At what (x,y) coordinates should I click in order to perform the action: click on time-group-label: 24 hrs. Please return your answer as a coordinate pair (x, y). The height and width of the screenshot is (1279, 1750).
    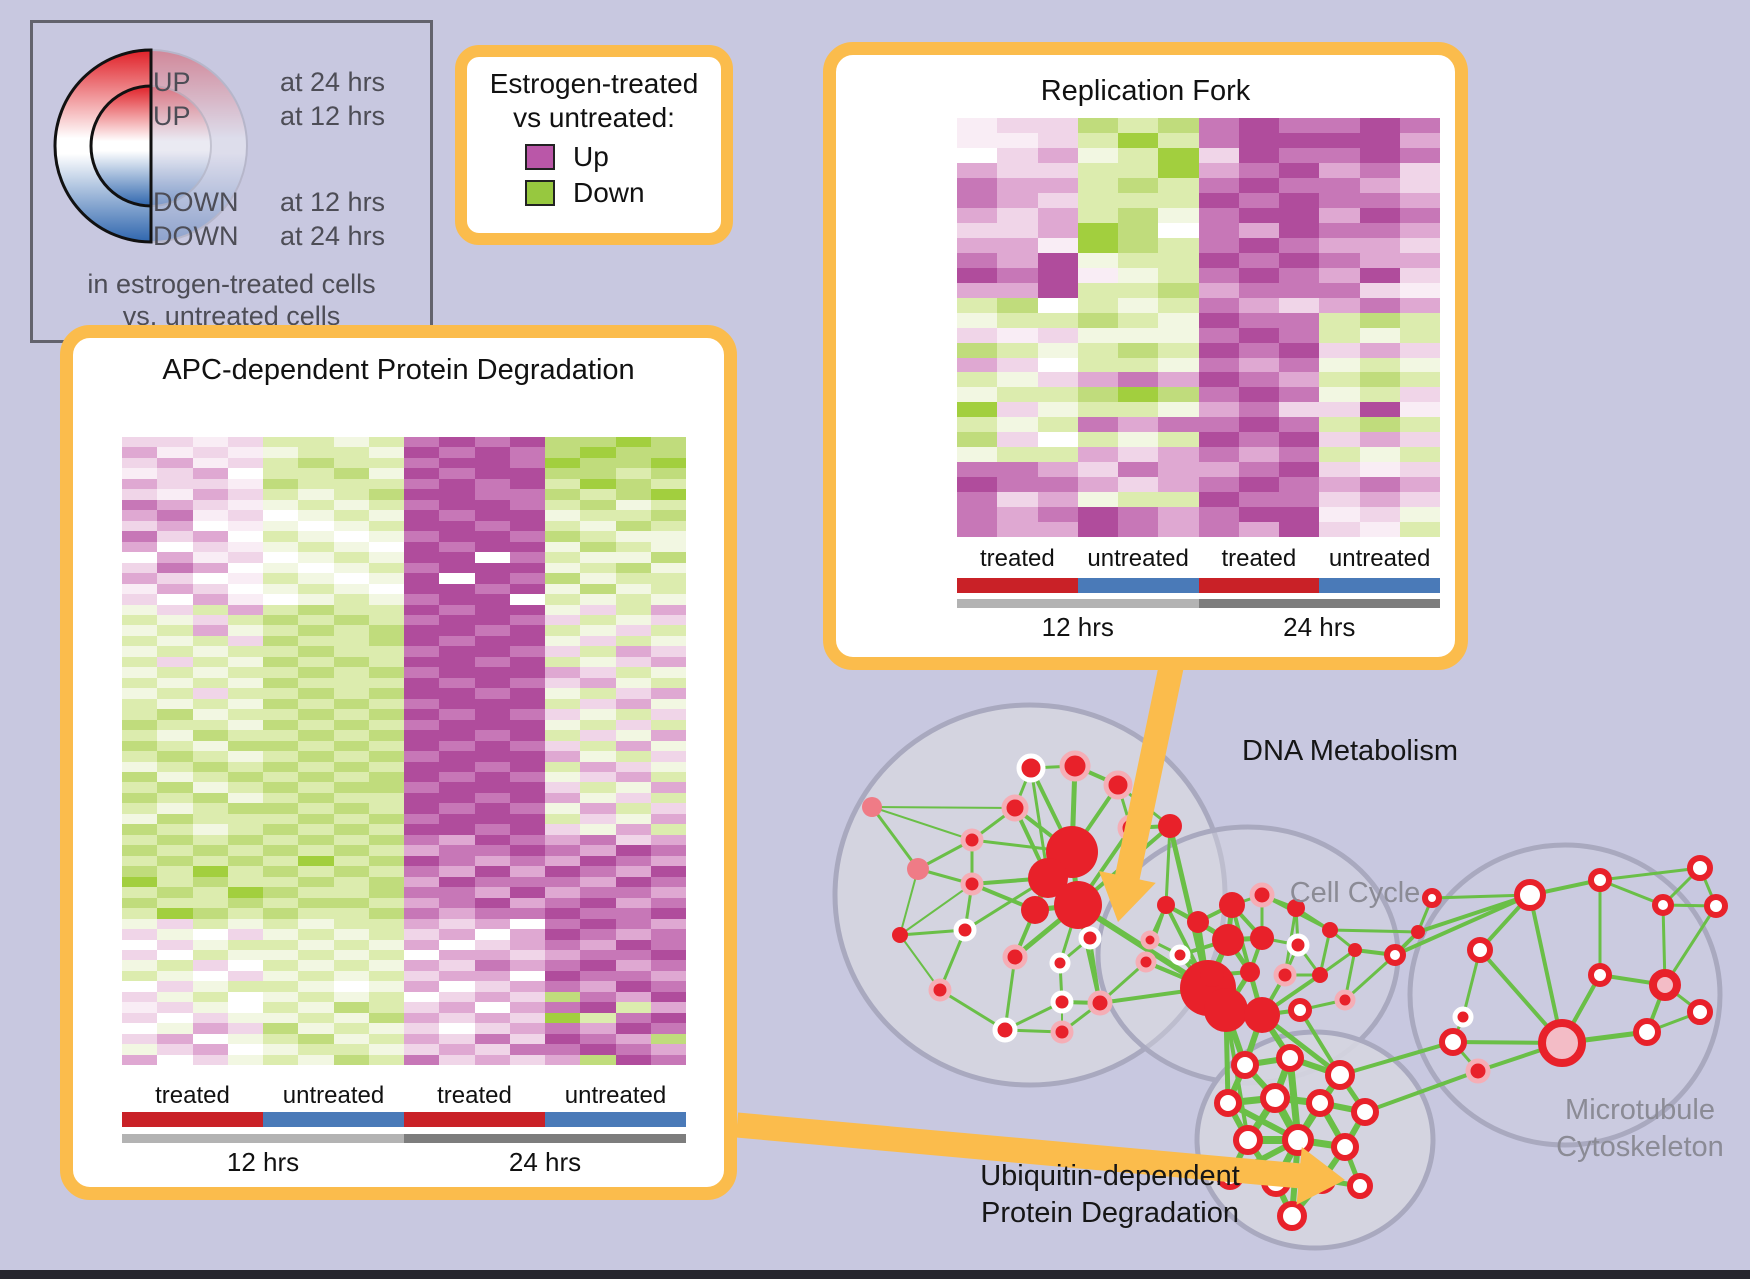
    Looking at the image, I should click on (545, 1162).